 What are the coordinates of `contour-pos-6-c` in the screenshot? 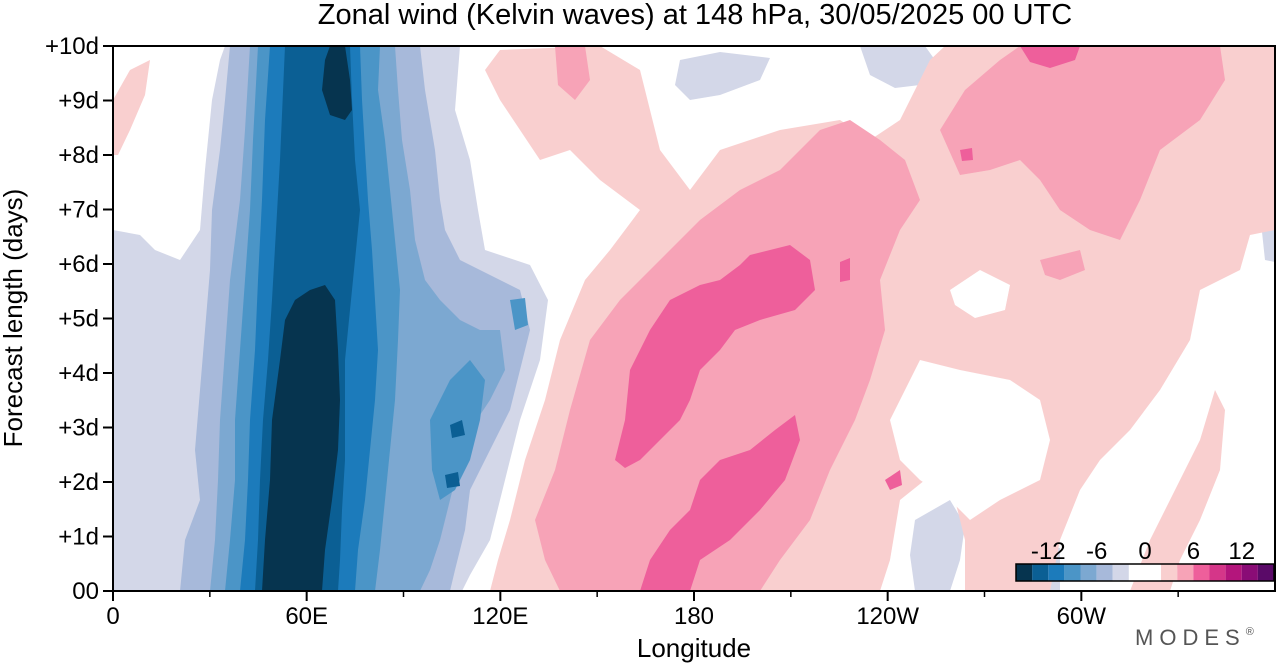 It's located at (1050, 57).